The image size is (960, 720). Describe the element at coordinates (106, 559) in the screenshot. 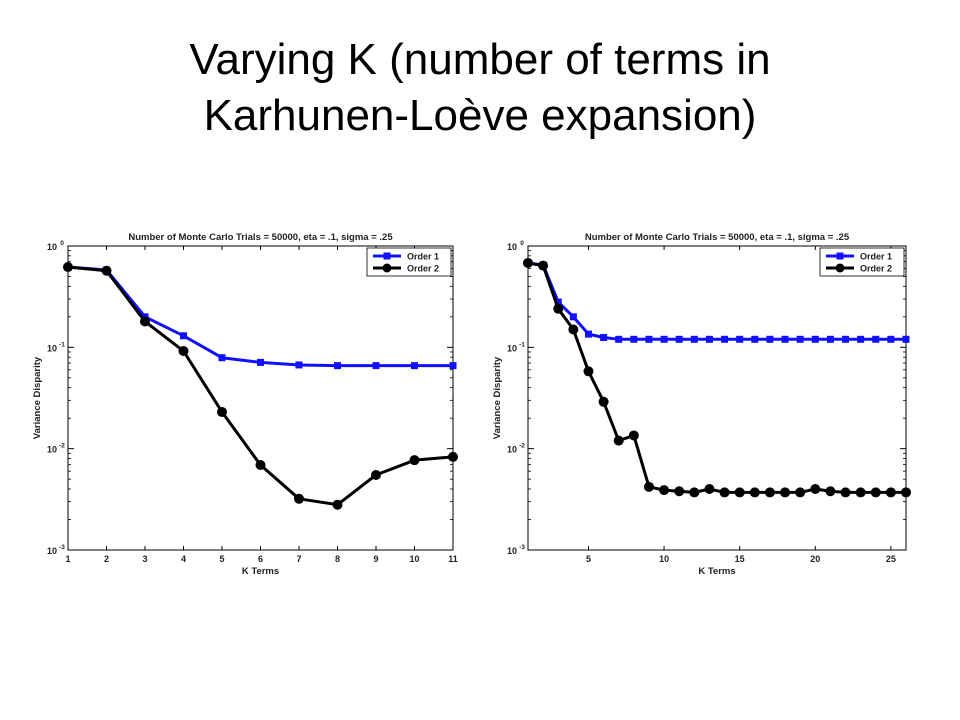

I see `left-x-tick-label: 2` at that location.